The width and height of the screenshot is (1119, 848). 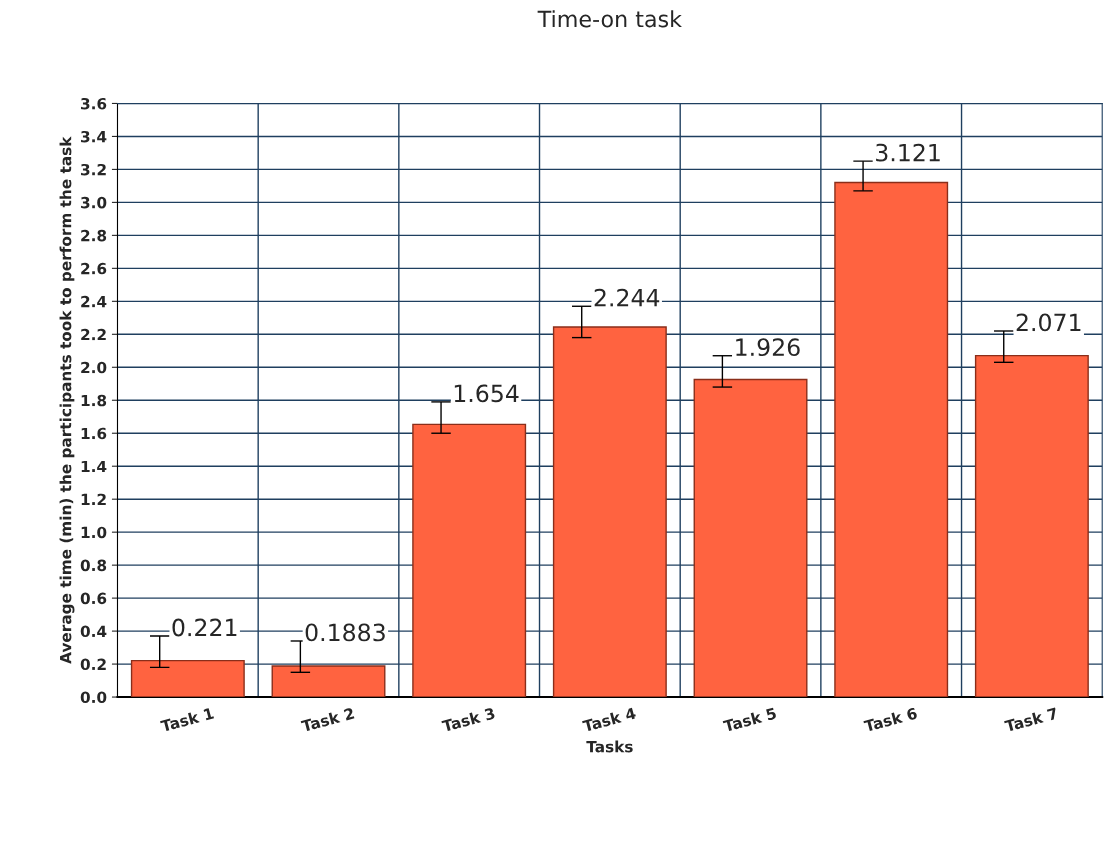 What do you see at coordinates (1030, 720) in the screenshot?
I see `x-tick-label: Task 7` at bounding box center [1030, 720].